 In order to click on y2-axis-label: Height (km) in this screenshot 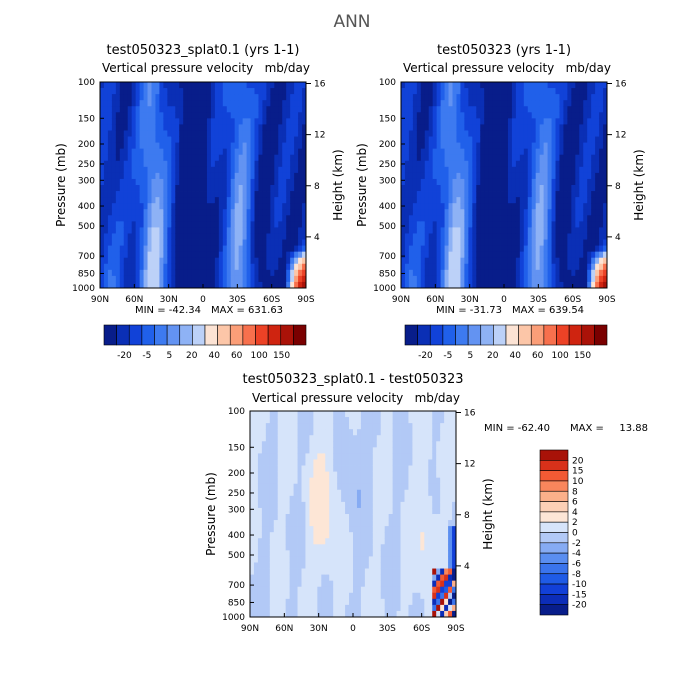, I will do `click(338, 184)`.